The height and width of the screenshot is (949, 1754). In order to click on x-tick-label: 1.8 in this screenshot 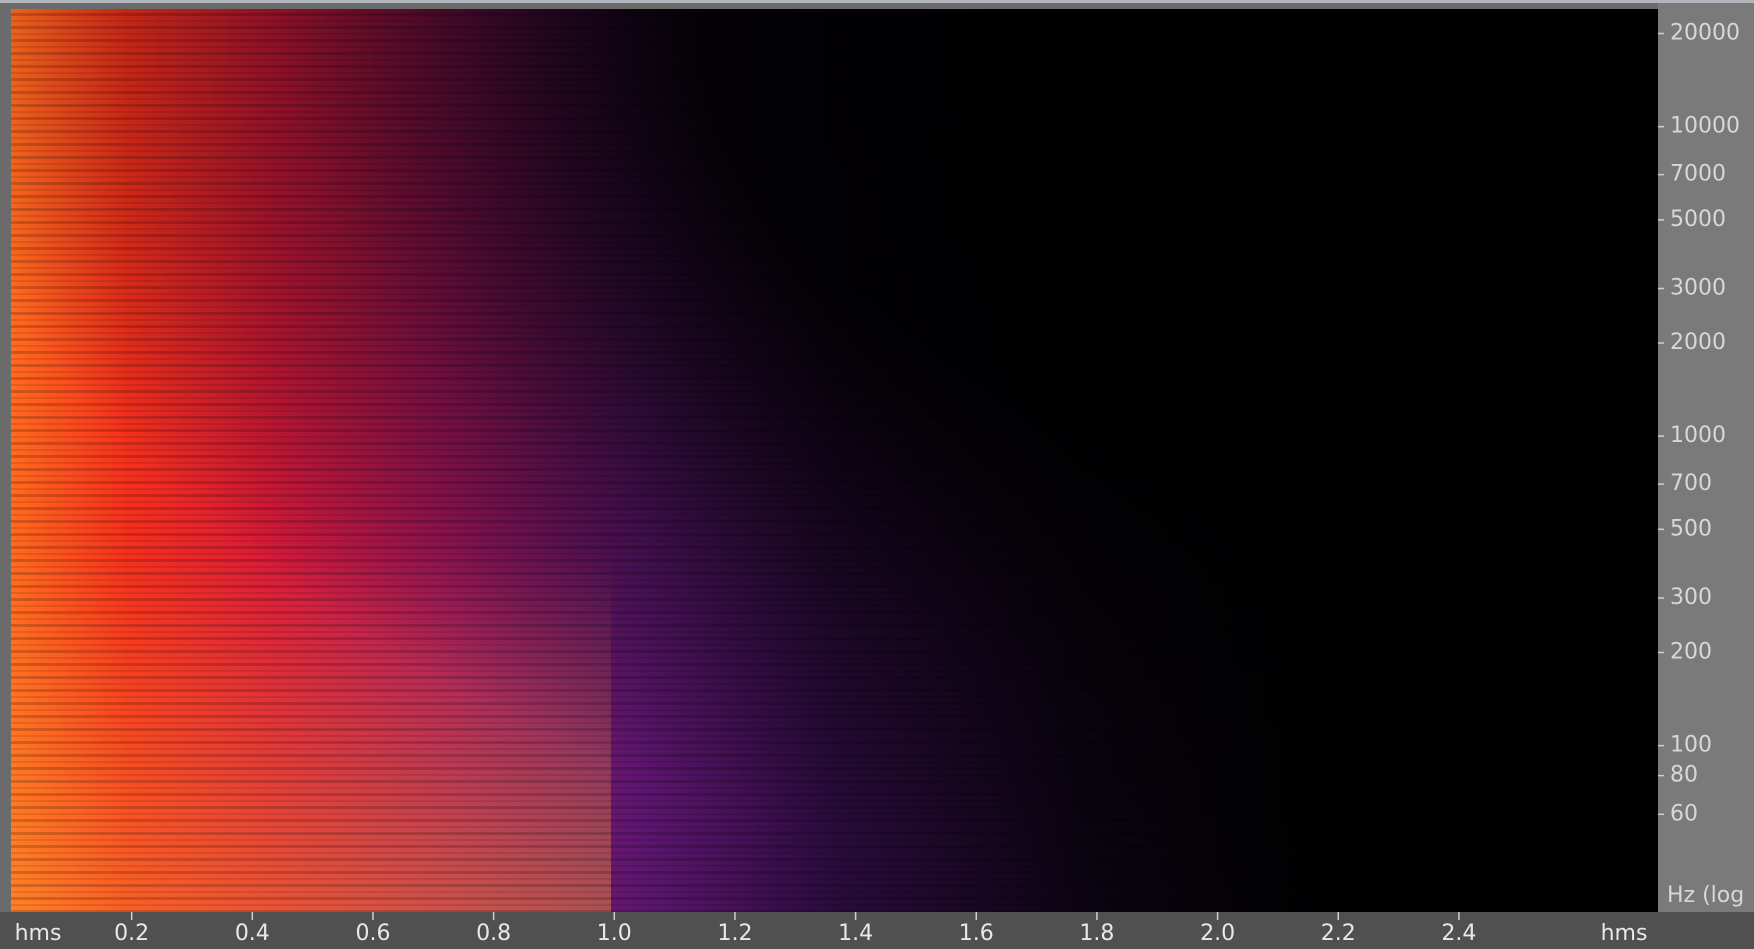, I will do `click(1096, 933)`.